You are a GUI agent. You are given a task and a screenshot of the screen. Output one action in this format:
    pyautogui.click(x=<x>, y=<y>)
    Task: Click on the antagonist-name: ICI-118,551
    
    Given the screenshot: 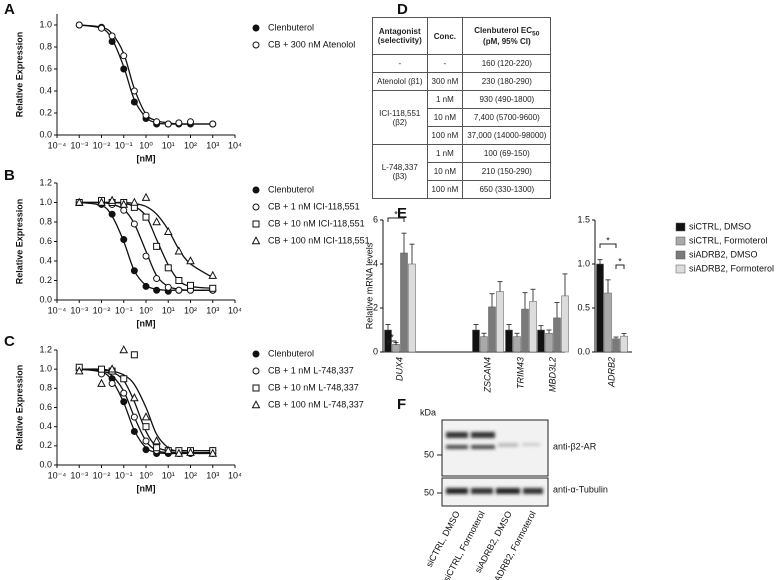 What is the action you would take?
    pyautogui.click(x=400, y=113)
    